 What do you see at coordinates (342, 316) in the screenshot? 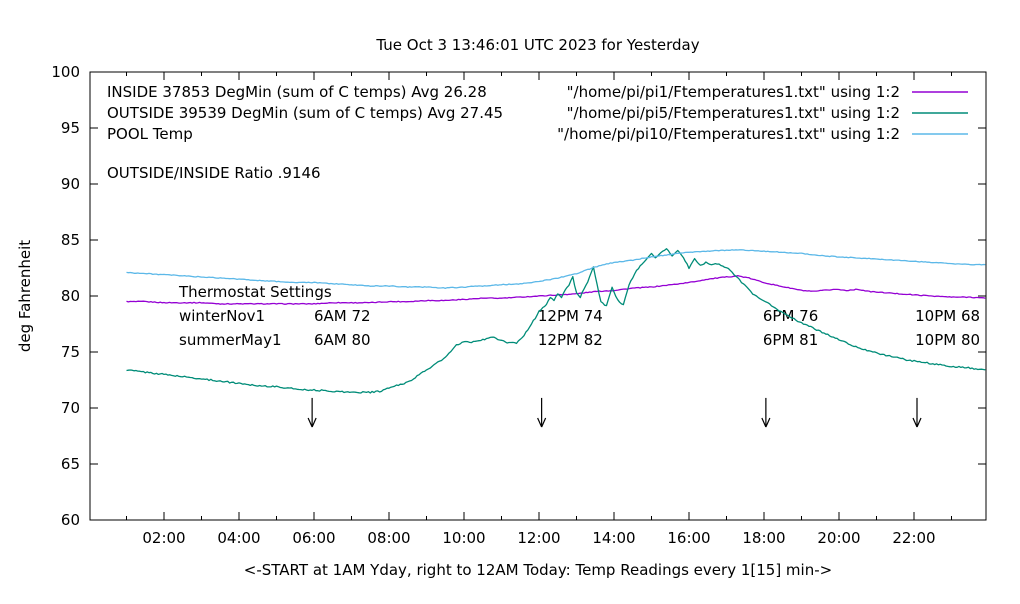
I see `thermostat-setting: 6AM 72` at bounding box center [342, 316].